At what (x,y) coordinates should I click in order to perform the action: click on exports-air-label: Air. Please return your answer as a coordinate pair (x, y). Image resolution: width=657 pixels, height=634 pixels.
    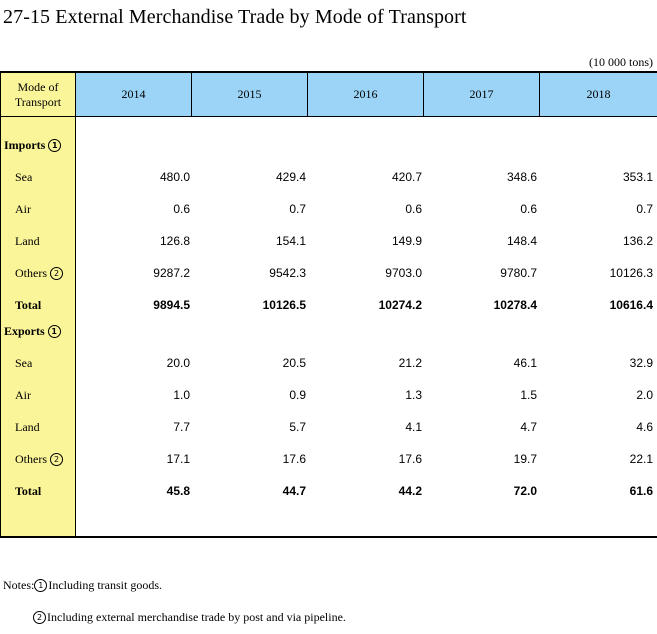
    Looking at the image, I should click on (45, 395).